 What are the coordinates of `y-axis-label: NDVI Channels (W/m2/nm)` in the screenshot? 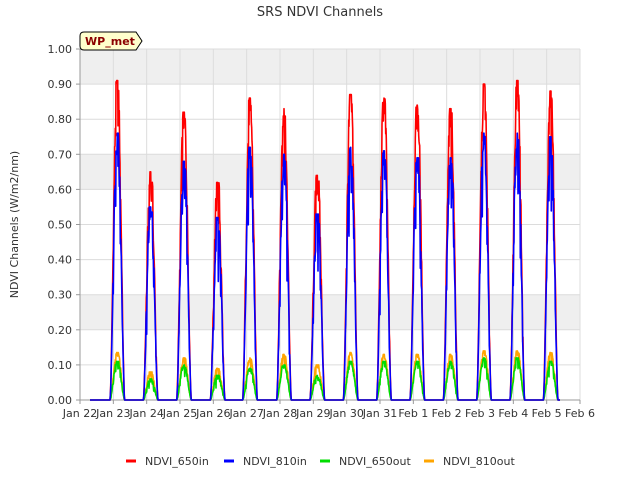 It's located at (14, 224).